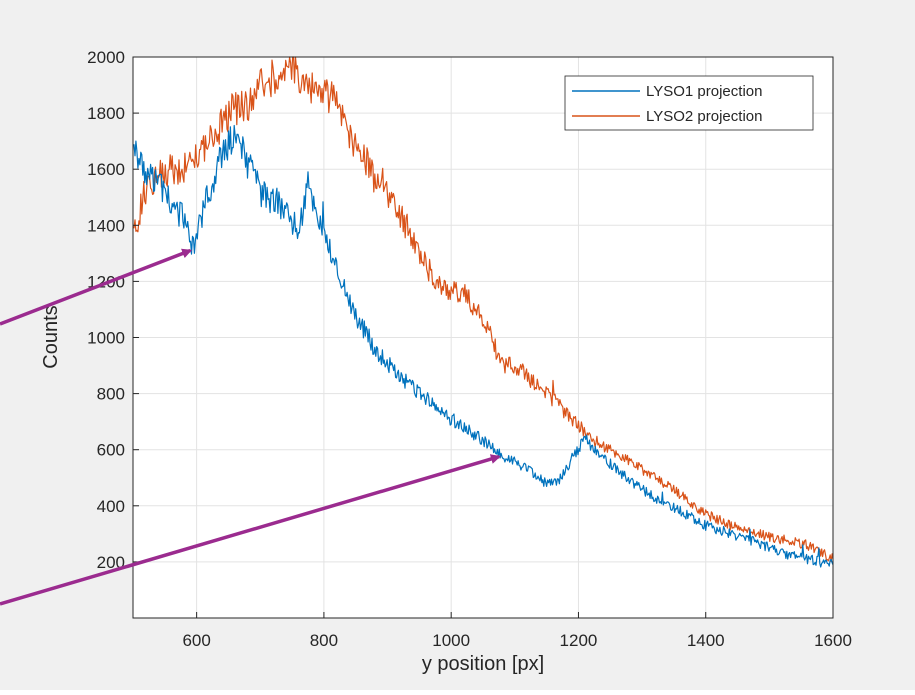  I want to click on y-tick-label: 1600, so click(106, 169).